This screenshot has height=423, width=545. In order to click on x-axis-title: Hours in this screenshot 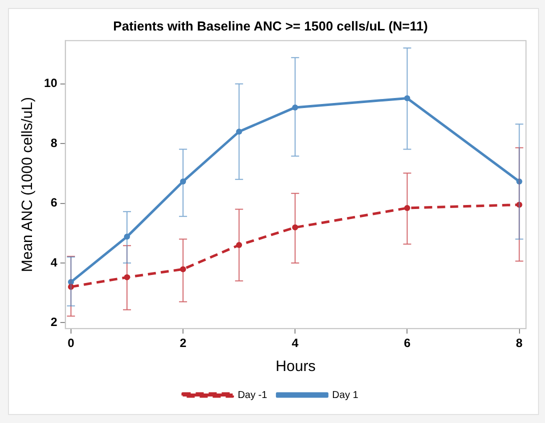, I will do `click(296, 367)`.